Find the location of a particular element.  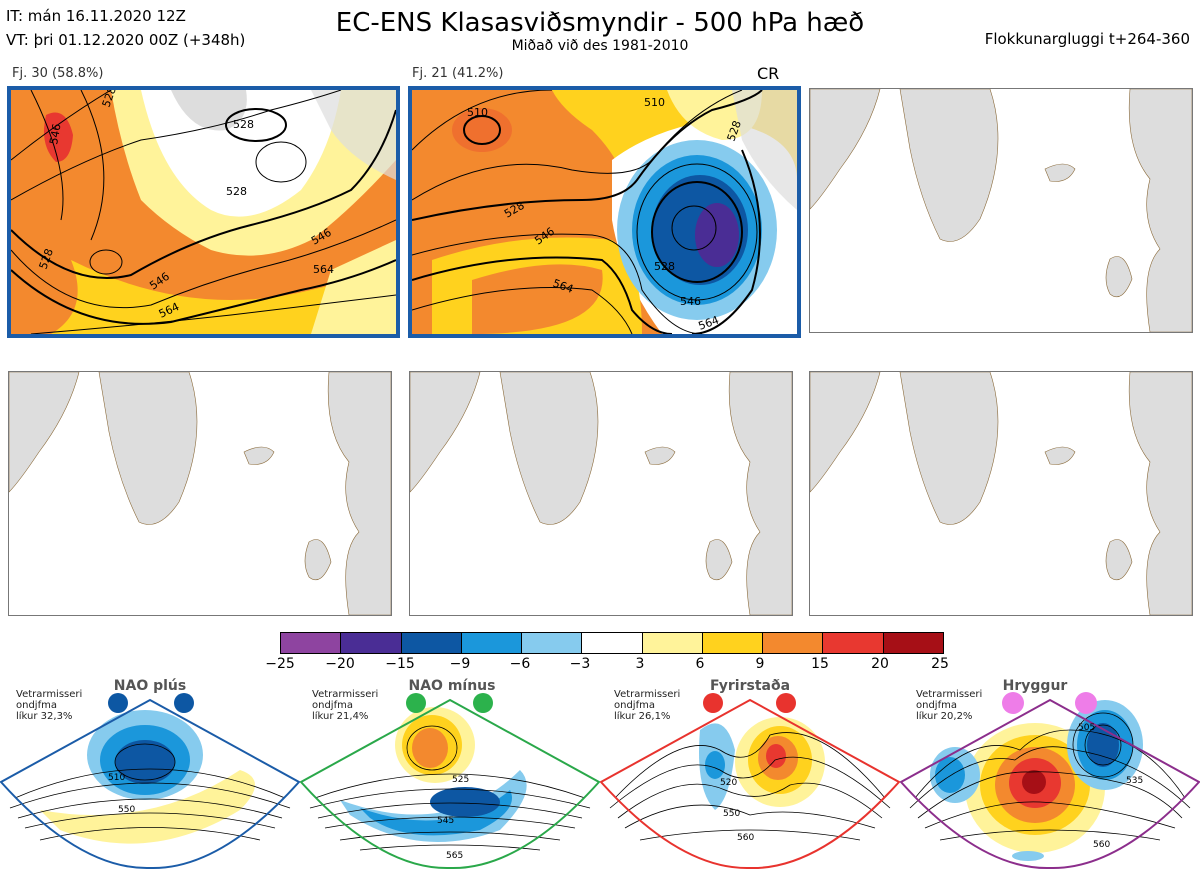

contour-label: 535 is located at coordinates (1134, 781).